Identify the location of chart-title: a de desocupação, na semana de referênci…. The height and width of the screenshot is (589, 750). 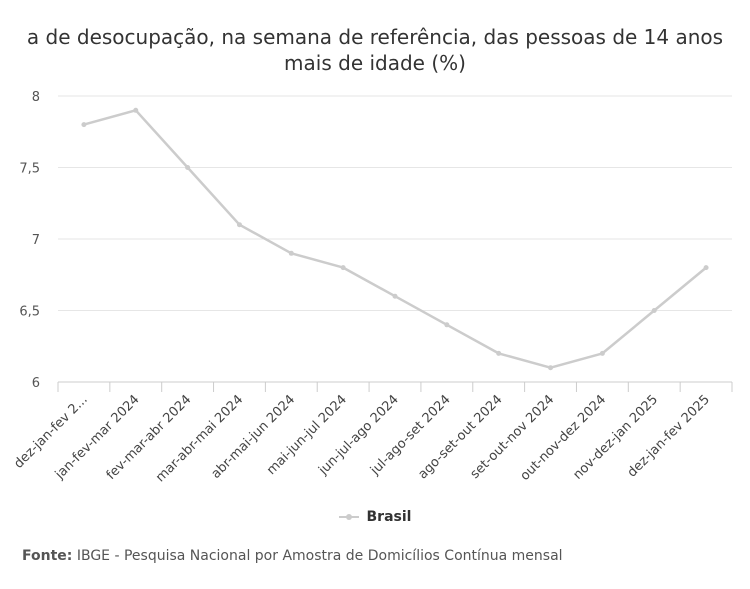
(375, 50).